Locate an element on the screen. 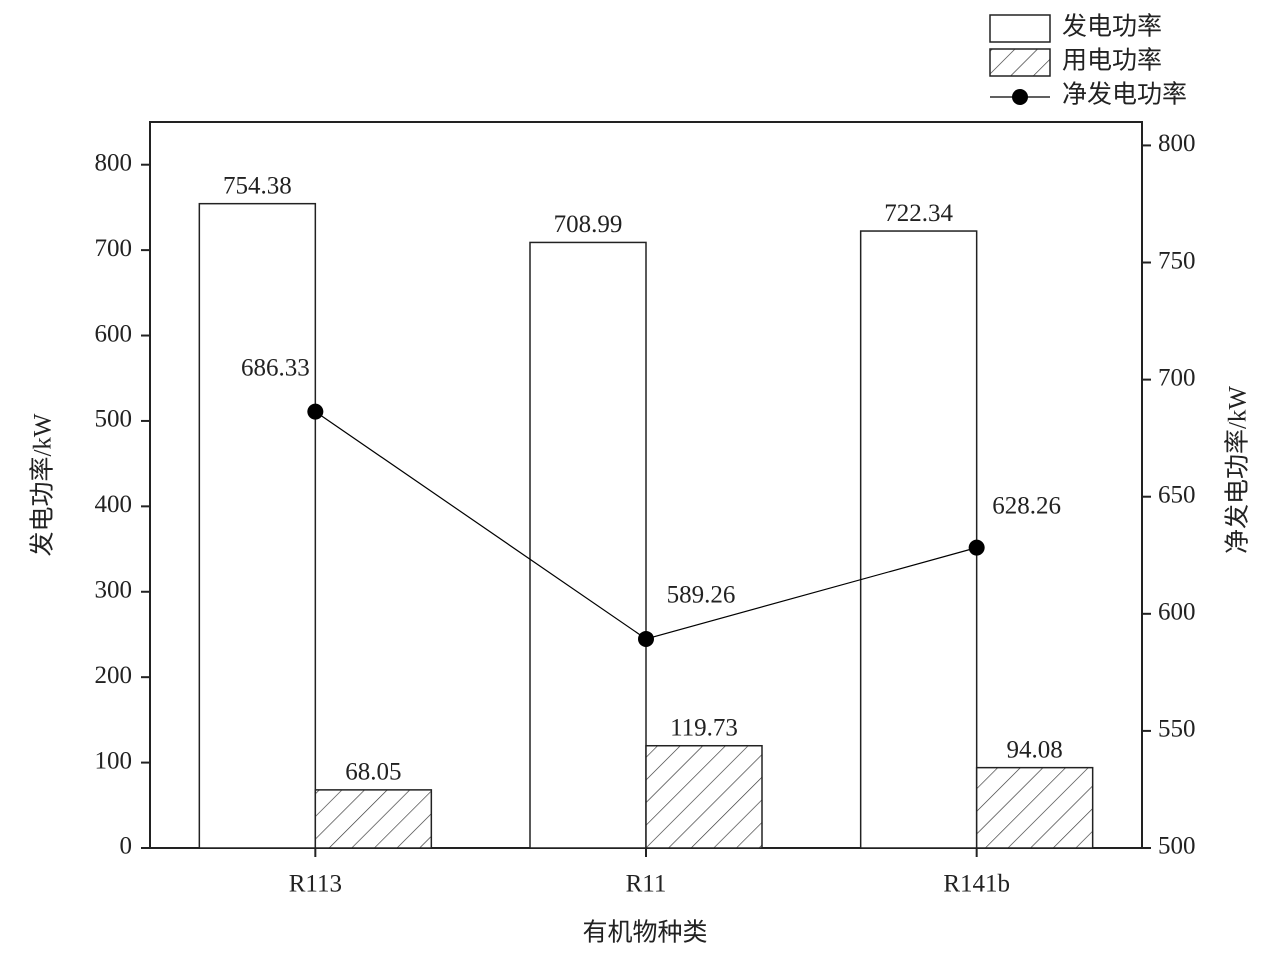 The image size is (1264, 970). x-axis-title: 有机物种类 is located at coordinates (644, 933).